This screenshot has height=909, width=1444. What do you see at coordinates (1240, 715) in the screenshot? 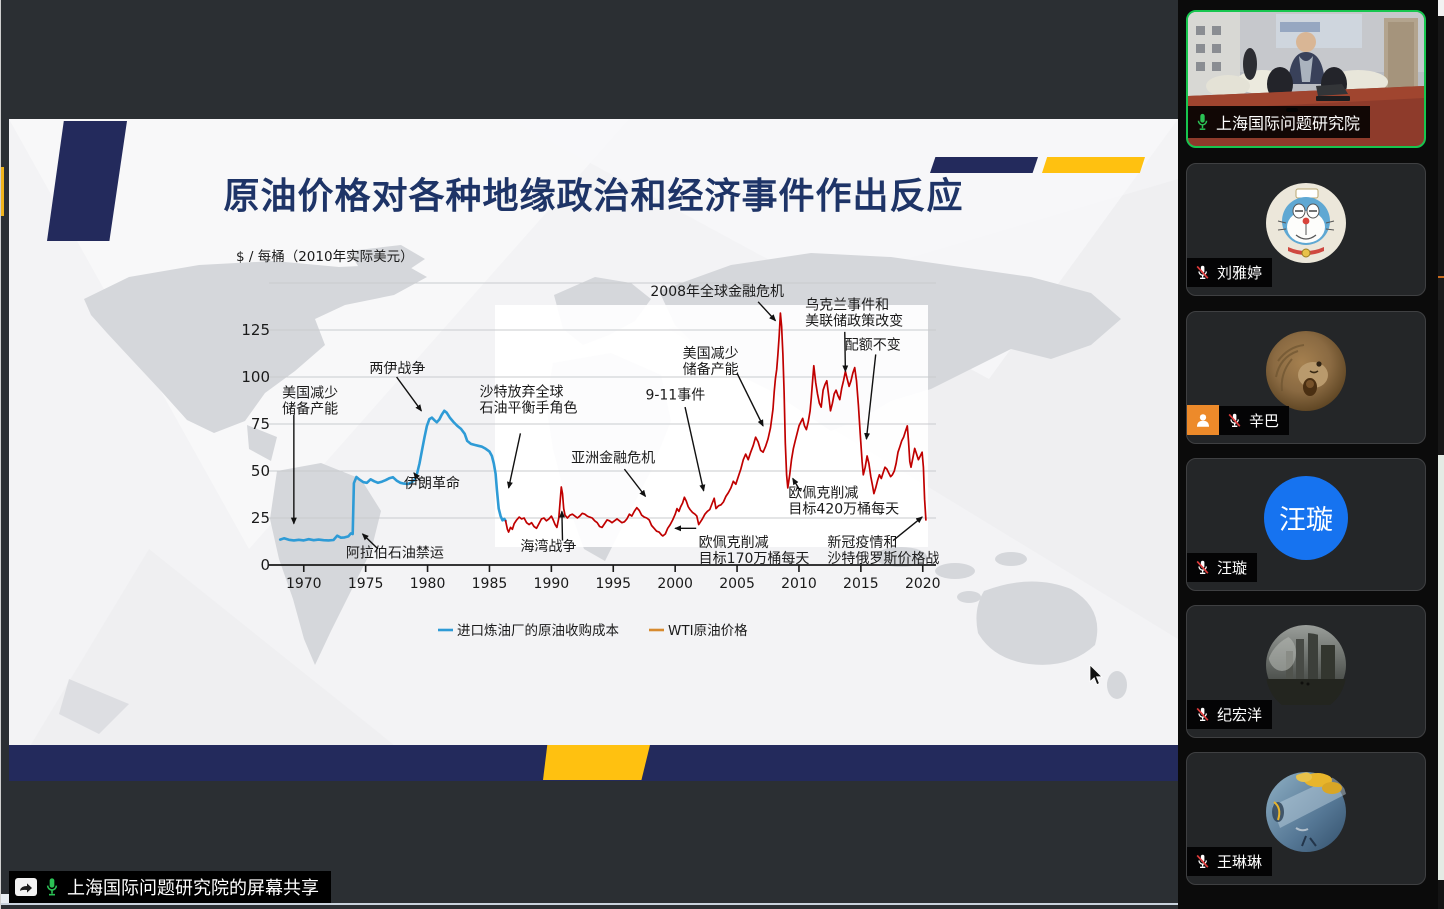
I see `participant-name: 纪宏洋` at bounding box center [1240, 715].